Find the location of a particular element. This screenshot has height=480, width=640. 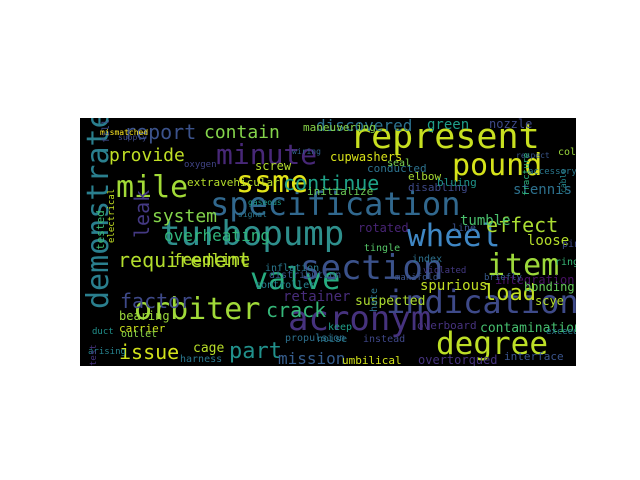

word-cloud-word: disabling is located at coordinates (438, 187).